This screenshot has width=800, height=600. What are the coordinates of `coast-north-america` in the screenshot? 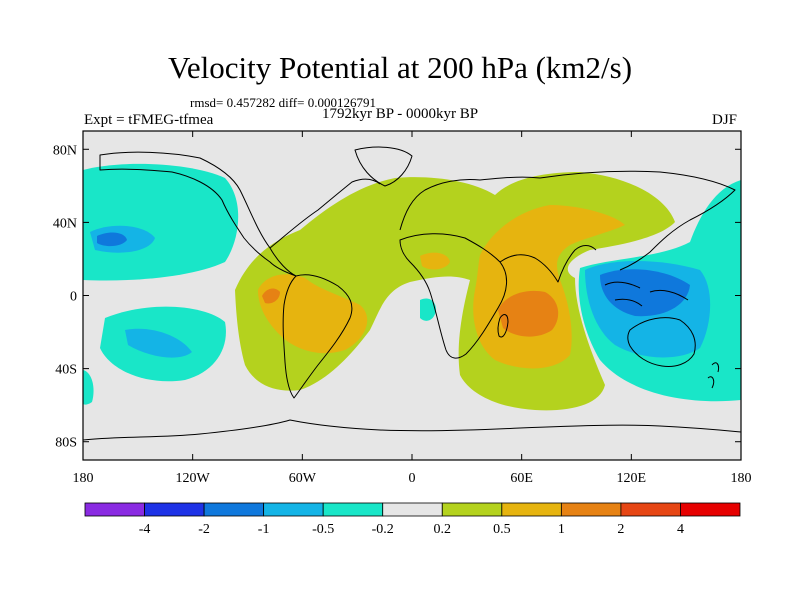 It's located at (198, 214).